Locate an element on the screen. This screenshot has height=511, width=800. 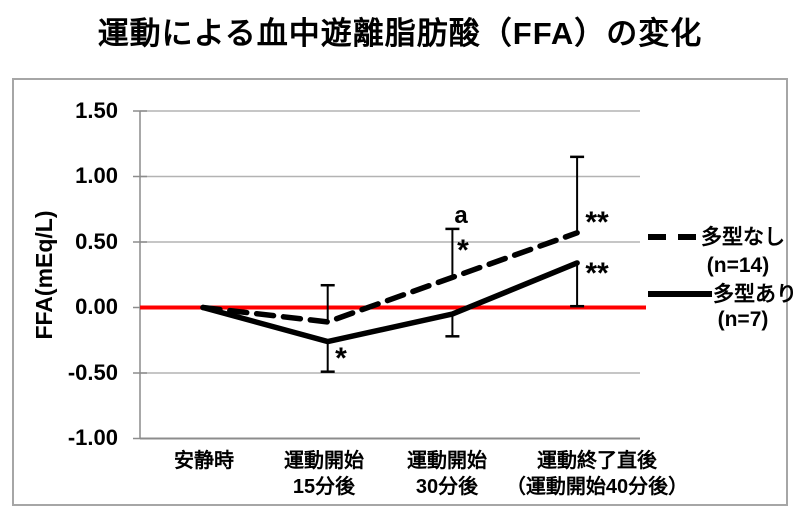
x-category-label: 安静時 is located at coordinates (204, 461).